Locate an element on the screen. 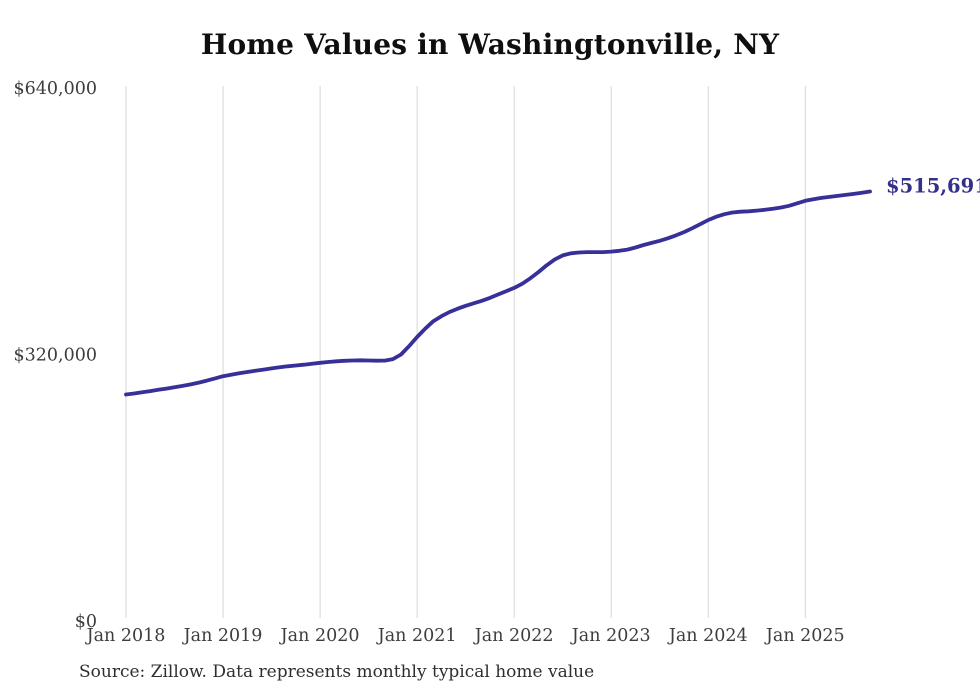 The width and height of the screenshot is (980, 699). x-axis-tick-label: Jan 2019 is located at coordinates (222, 636).